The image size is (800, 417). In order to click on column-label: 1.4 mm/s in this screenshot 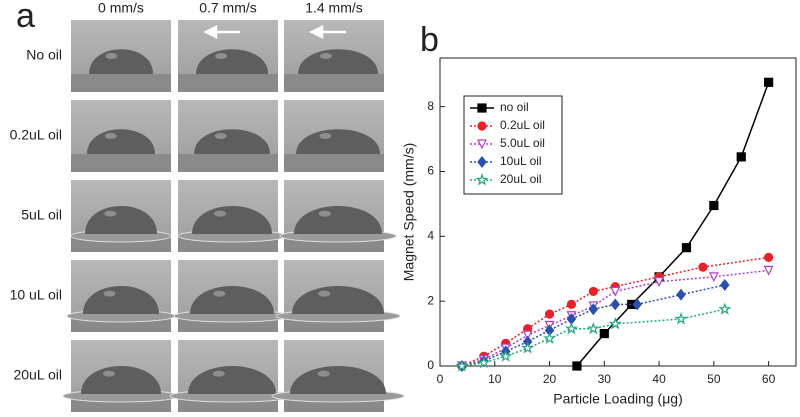, I will do `click(334, 8)`.